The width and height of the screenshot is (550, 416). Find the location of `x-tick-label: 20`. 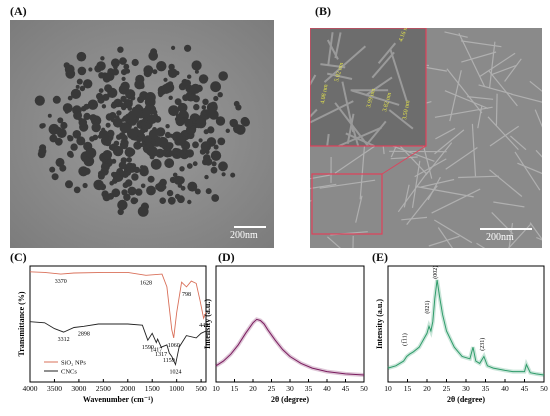

x-tick-label: 20 is located at coordinates (427, 388).